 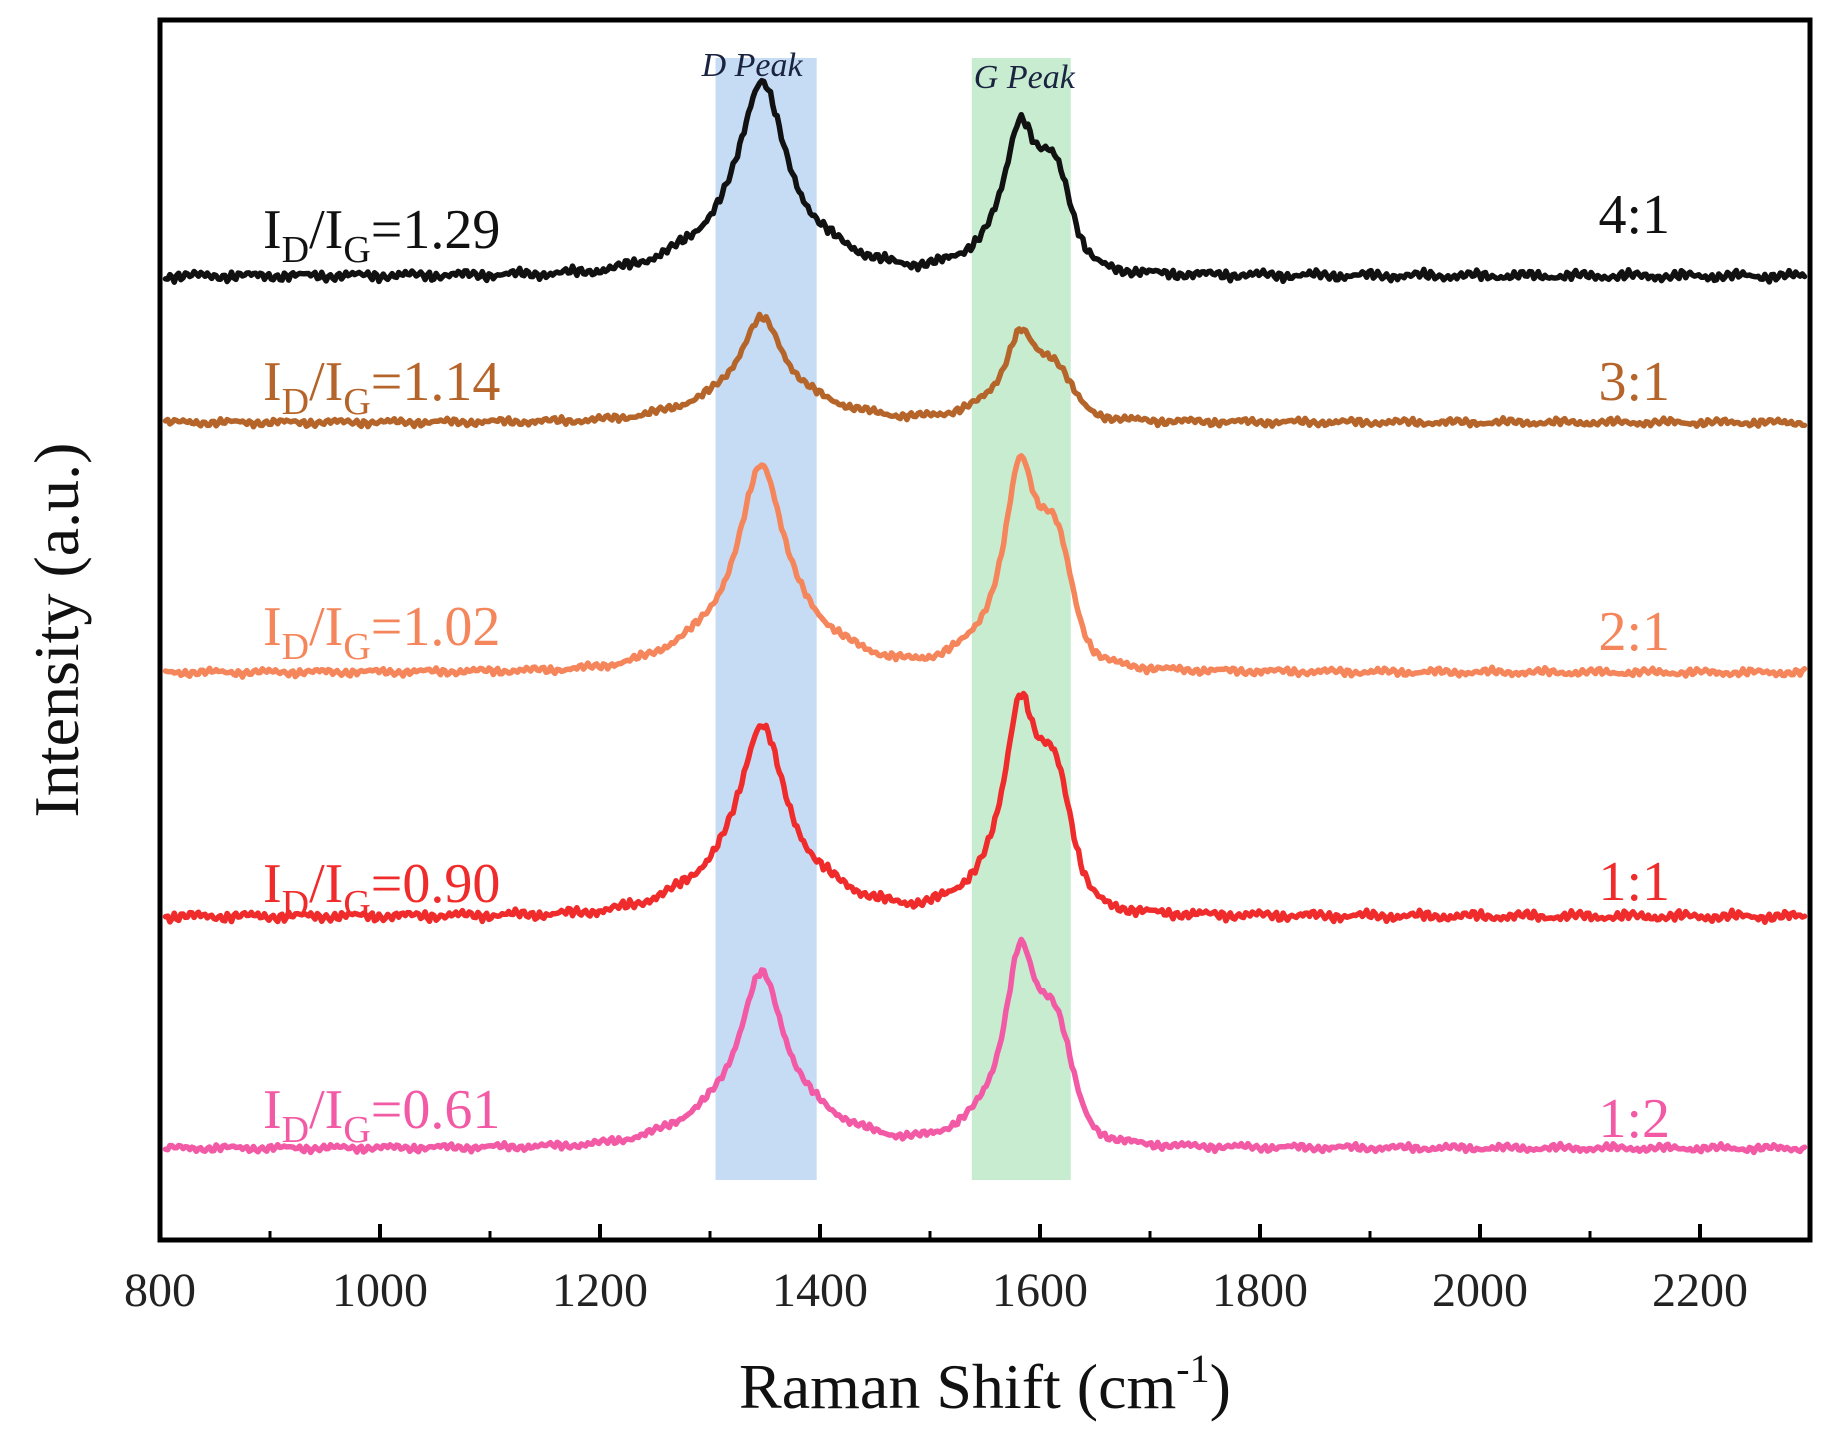 I want to click on id-ig-ratio-label: ID/IG=1.02, so click(x=381, y=632).